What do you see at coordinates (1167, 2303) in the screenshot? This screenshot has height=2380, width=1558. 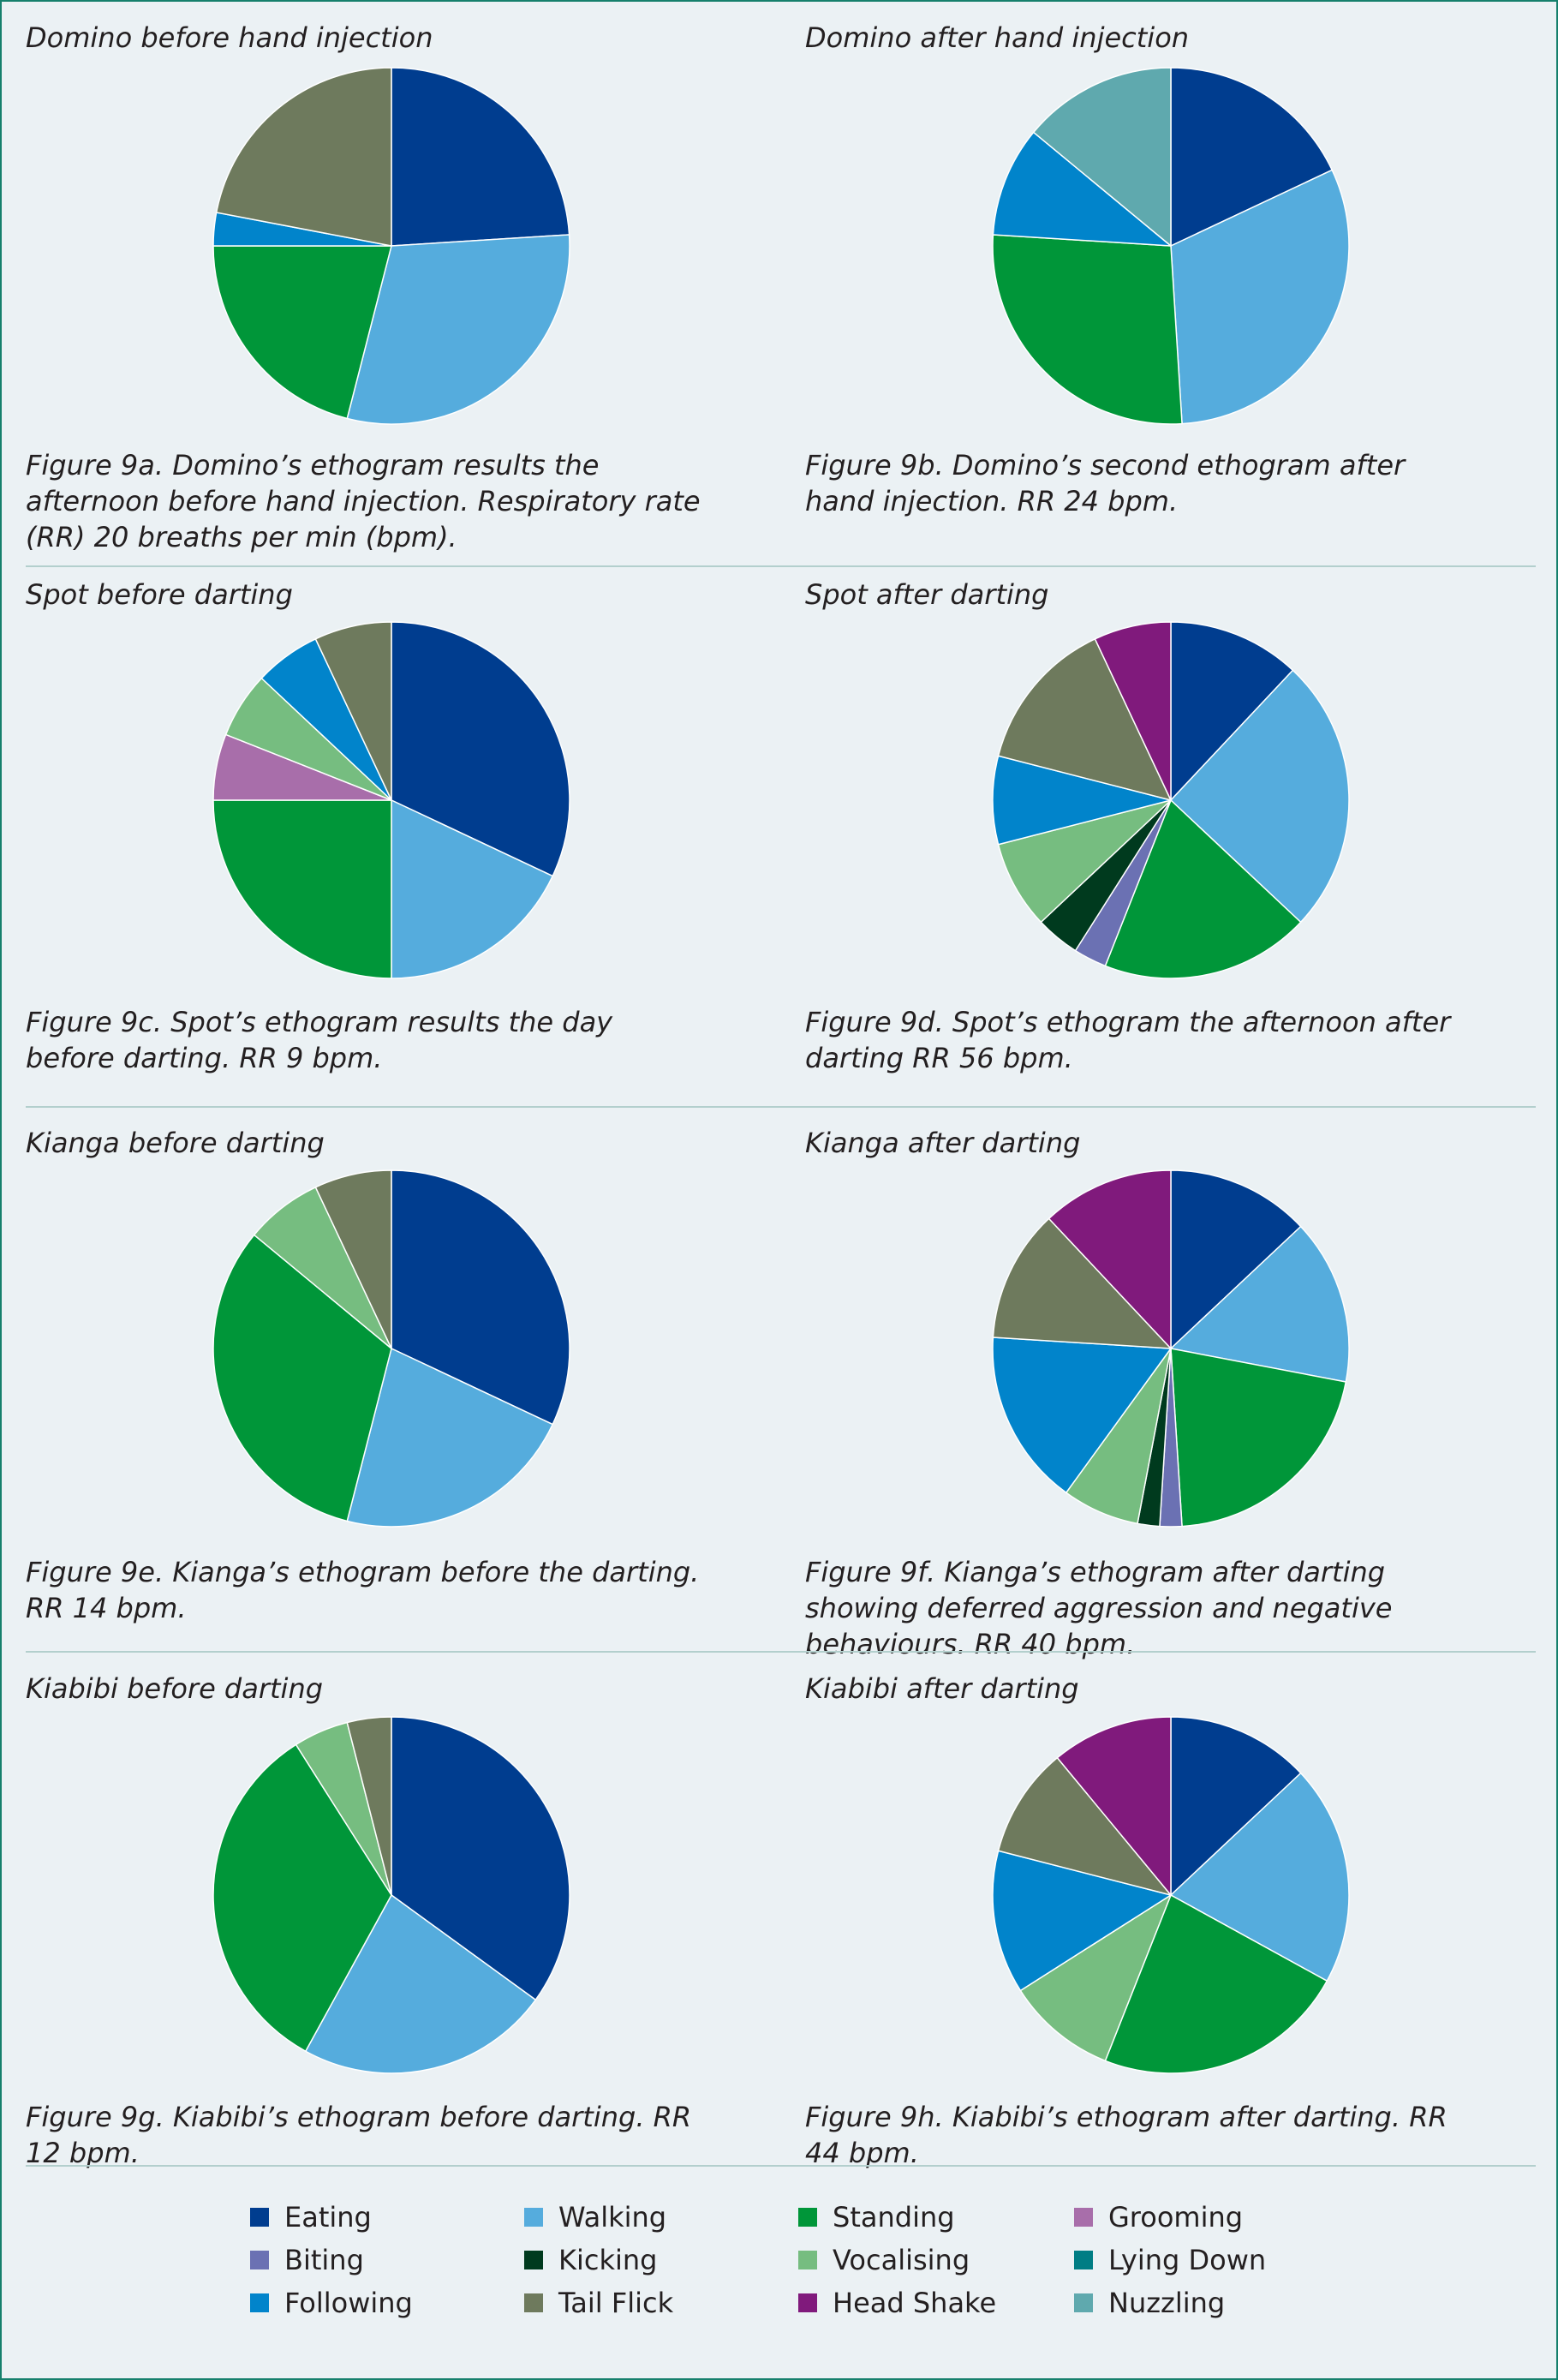 I see `legend-label-nuzzling: Nuzzling` at bounding box center [1167, 2303].